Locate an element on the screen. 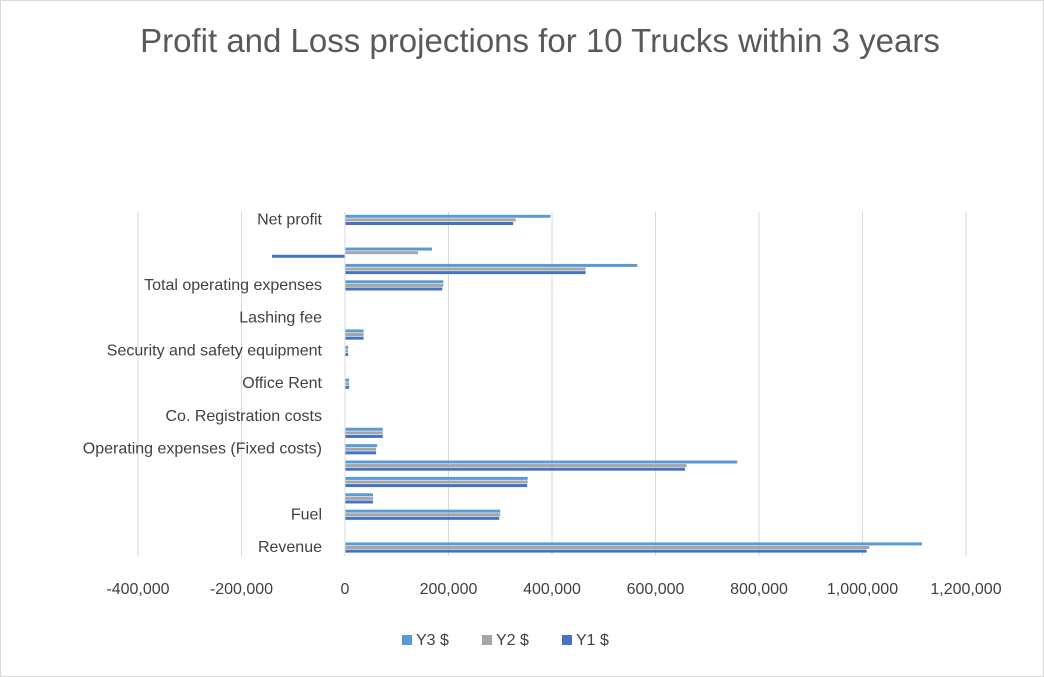 This screenshot has width=1044, height=677. x-tick-label: 1,000,000 is located at coordinates (862, 589).